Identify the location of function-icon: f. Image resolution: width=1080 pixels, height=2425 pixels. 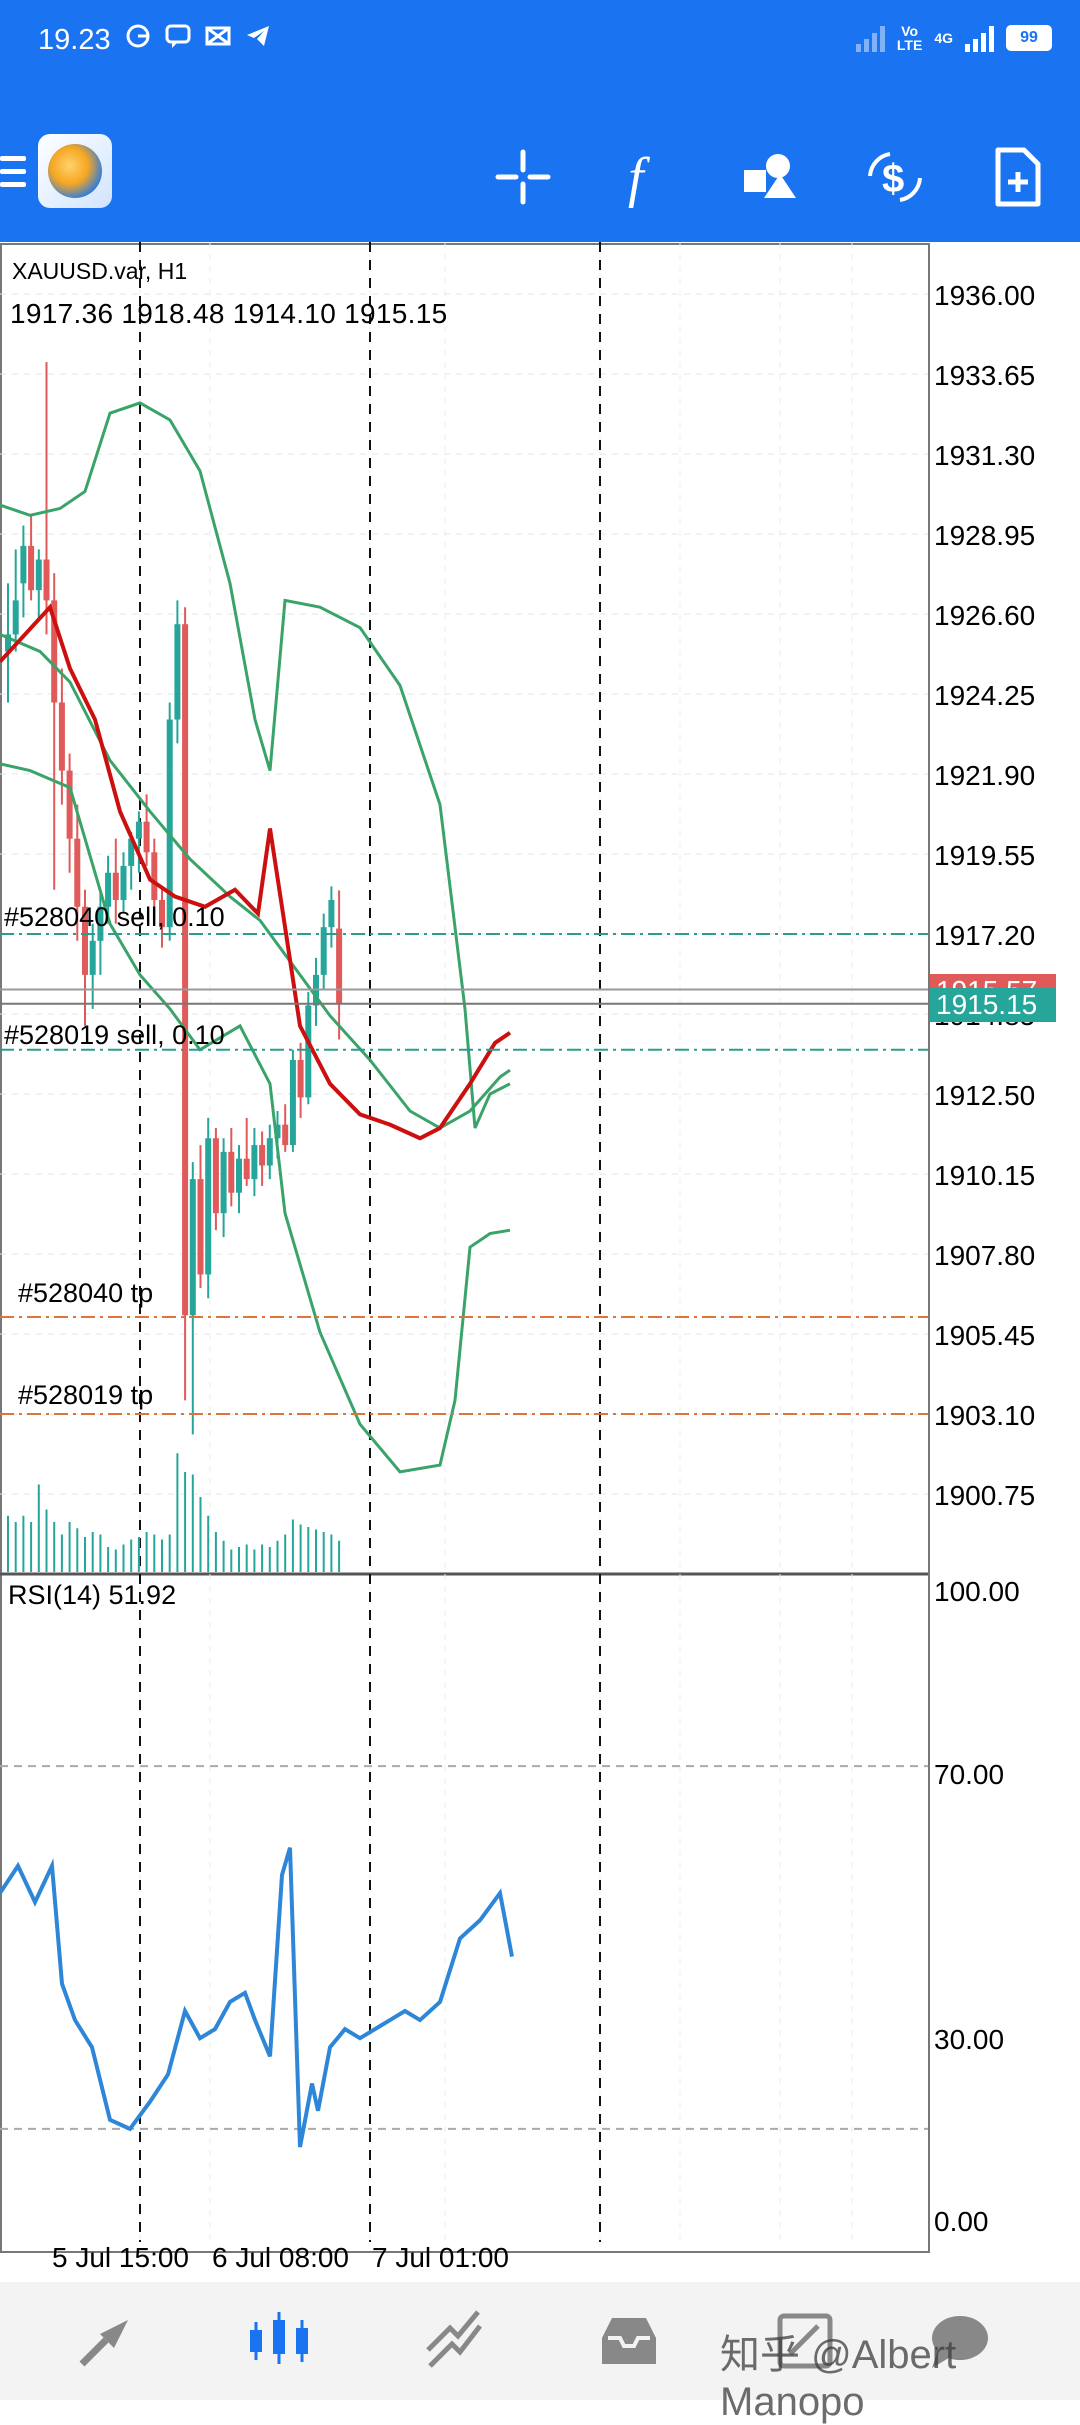
(639, 178).